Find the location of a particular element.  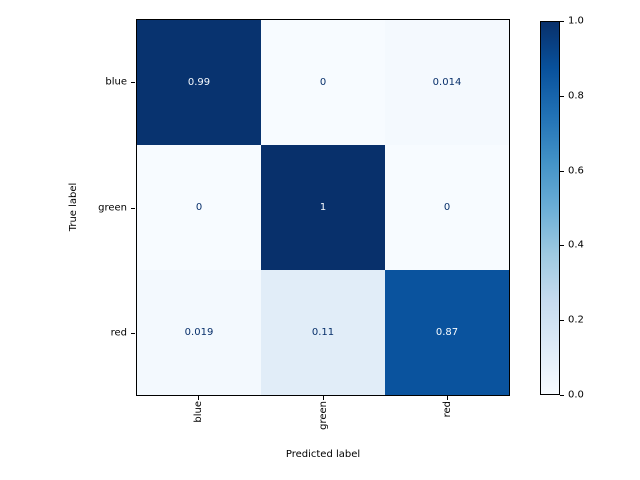

colorbar-tick-label: 0.8 is located at coordinates (576, 96).